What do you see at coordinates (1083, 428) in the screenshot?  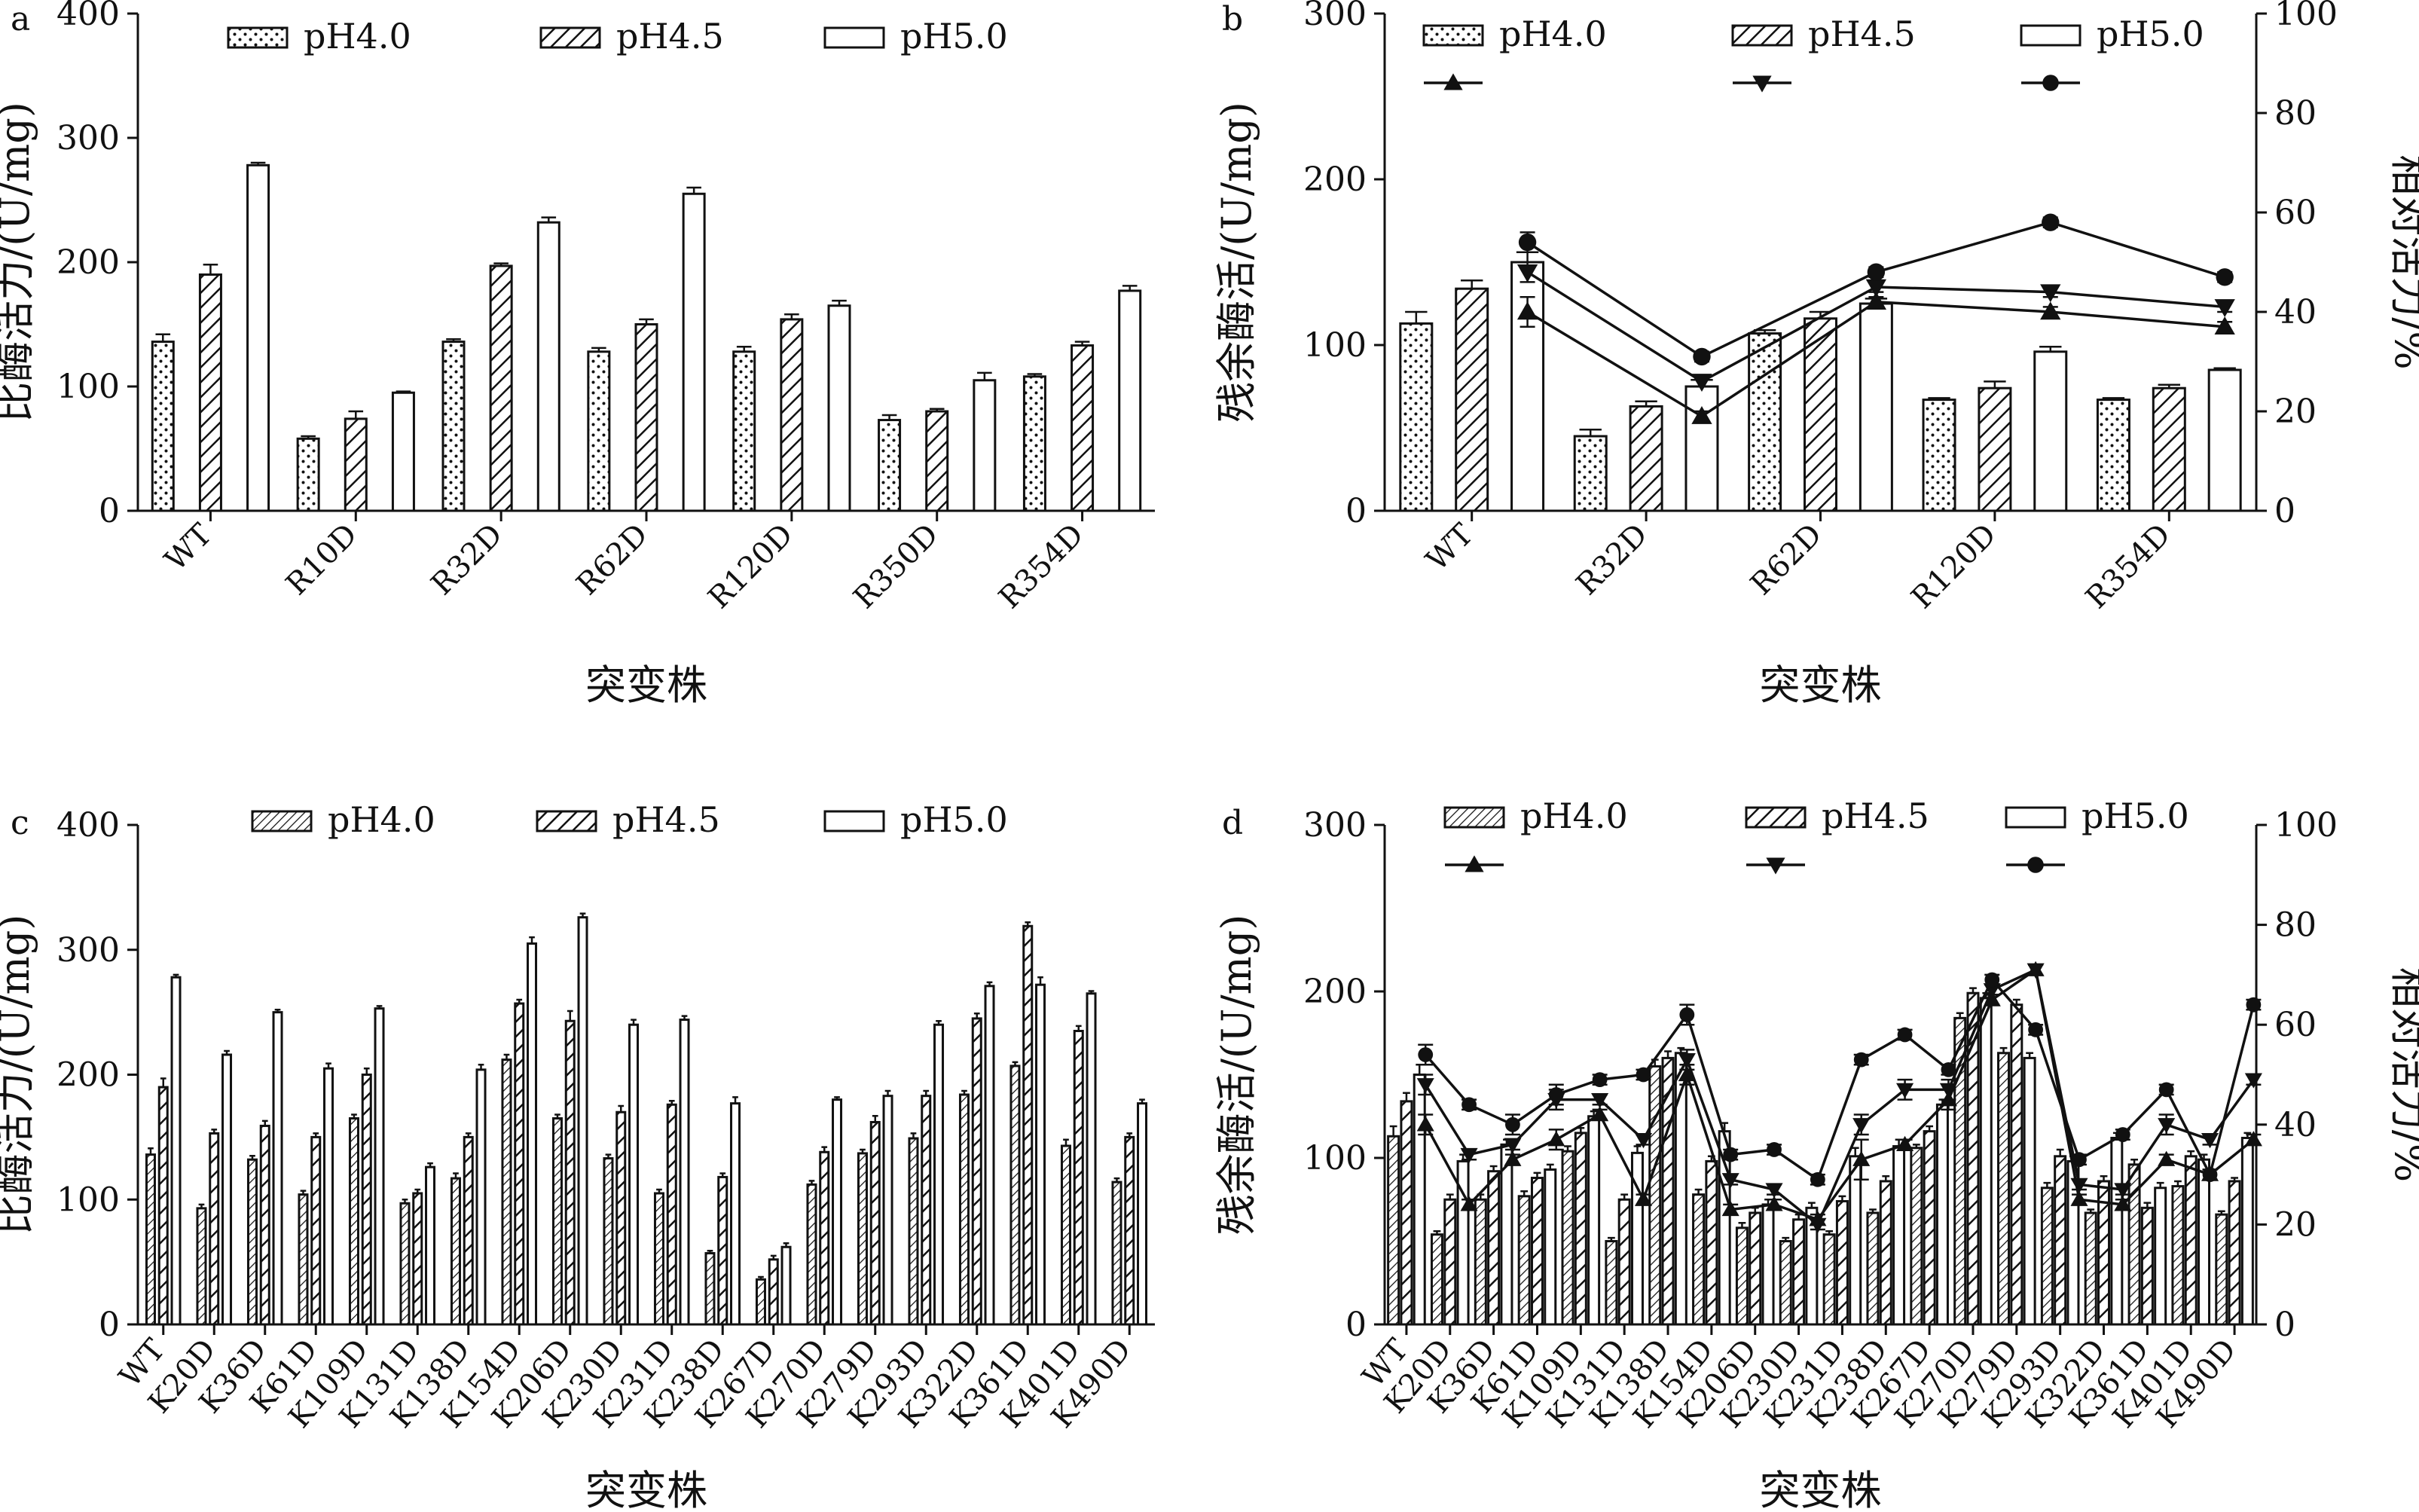 I see `bar-pH4.5-R354D` at bounding box center [1083, 428].